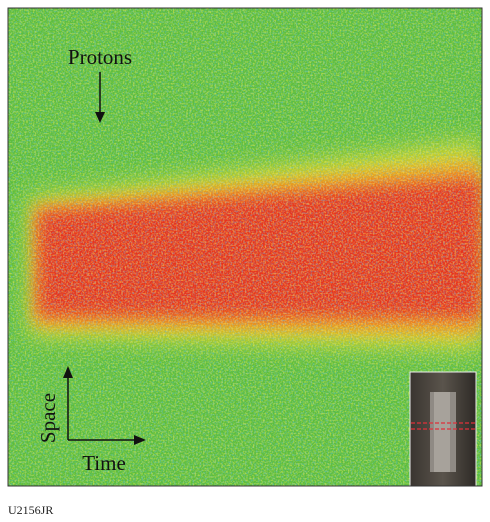 This screenshot has height=522, width=490. Describe the element at coordinates (100, 97) in the screenshot. I see `protons-arrow` at that location.